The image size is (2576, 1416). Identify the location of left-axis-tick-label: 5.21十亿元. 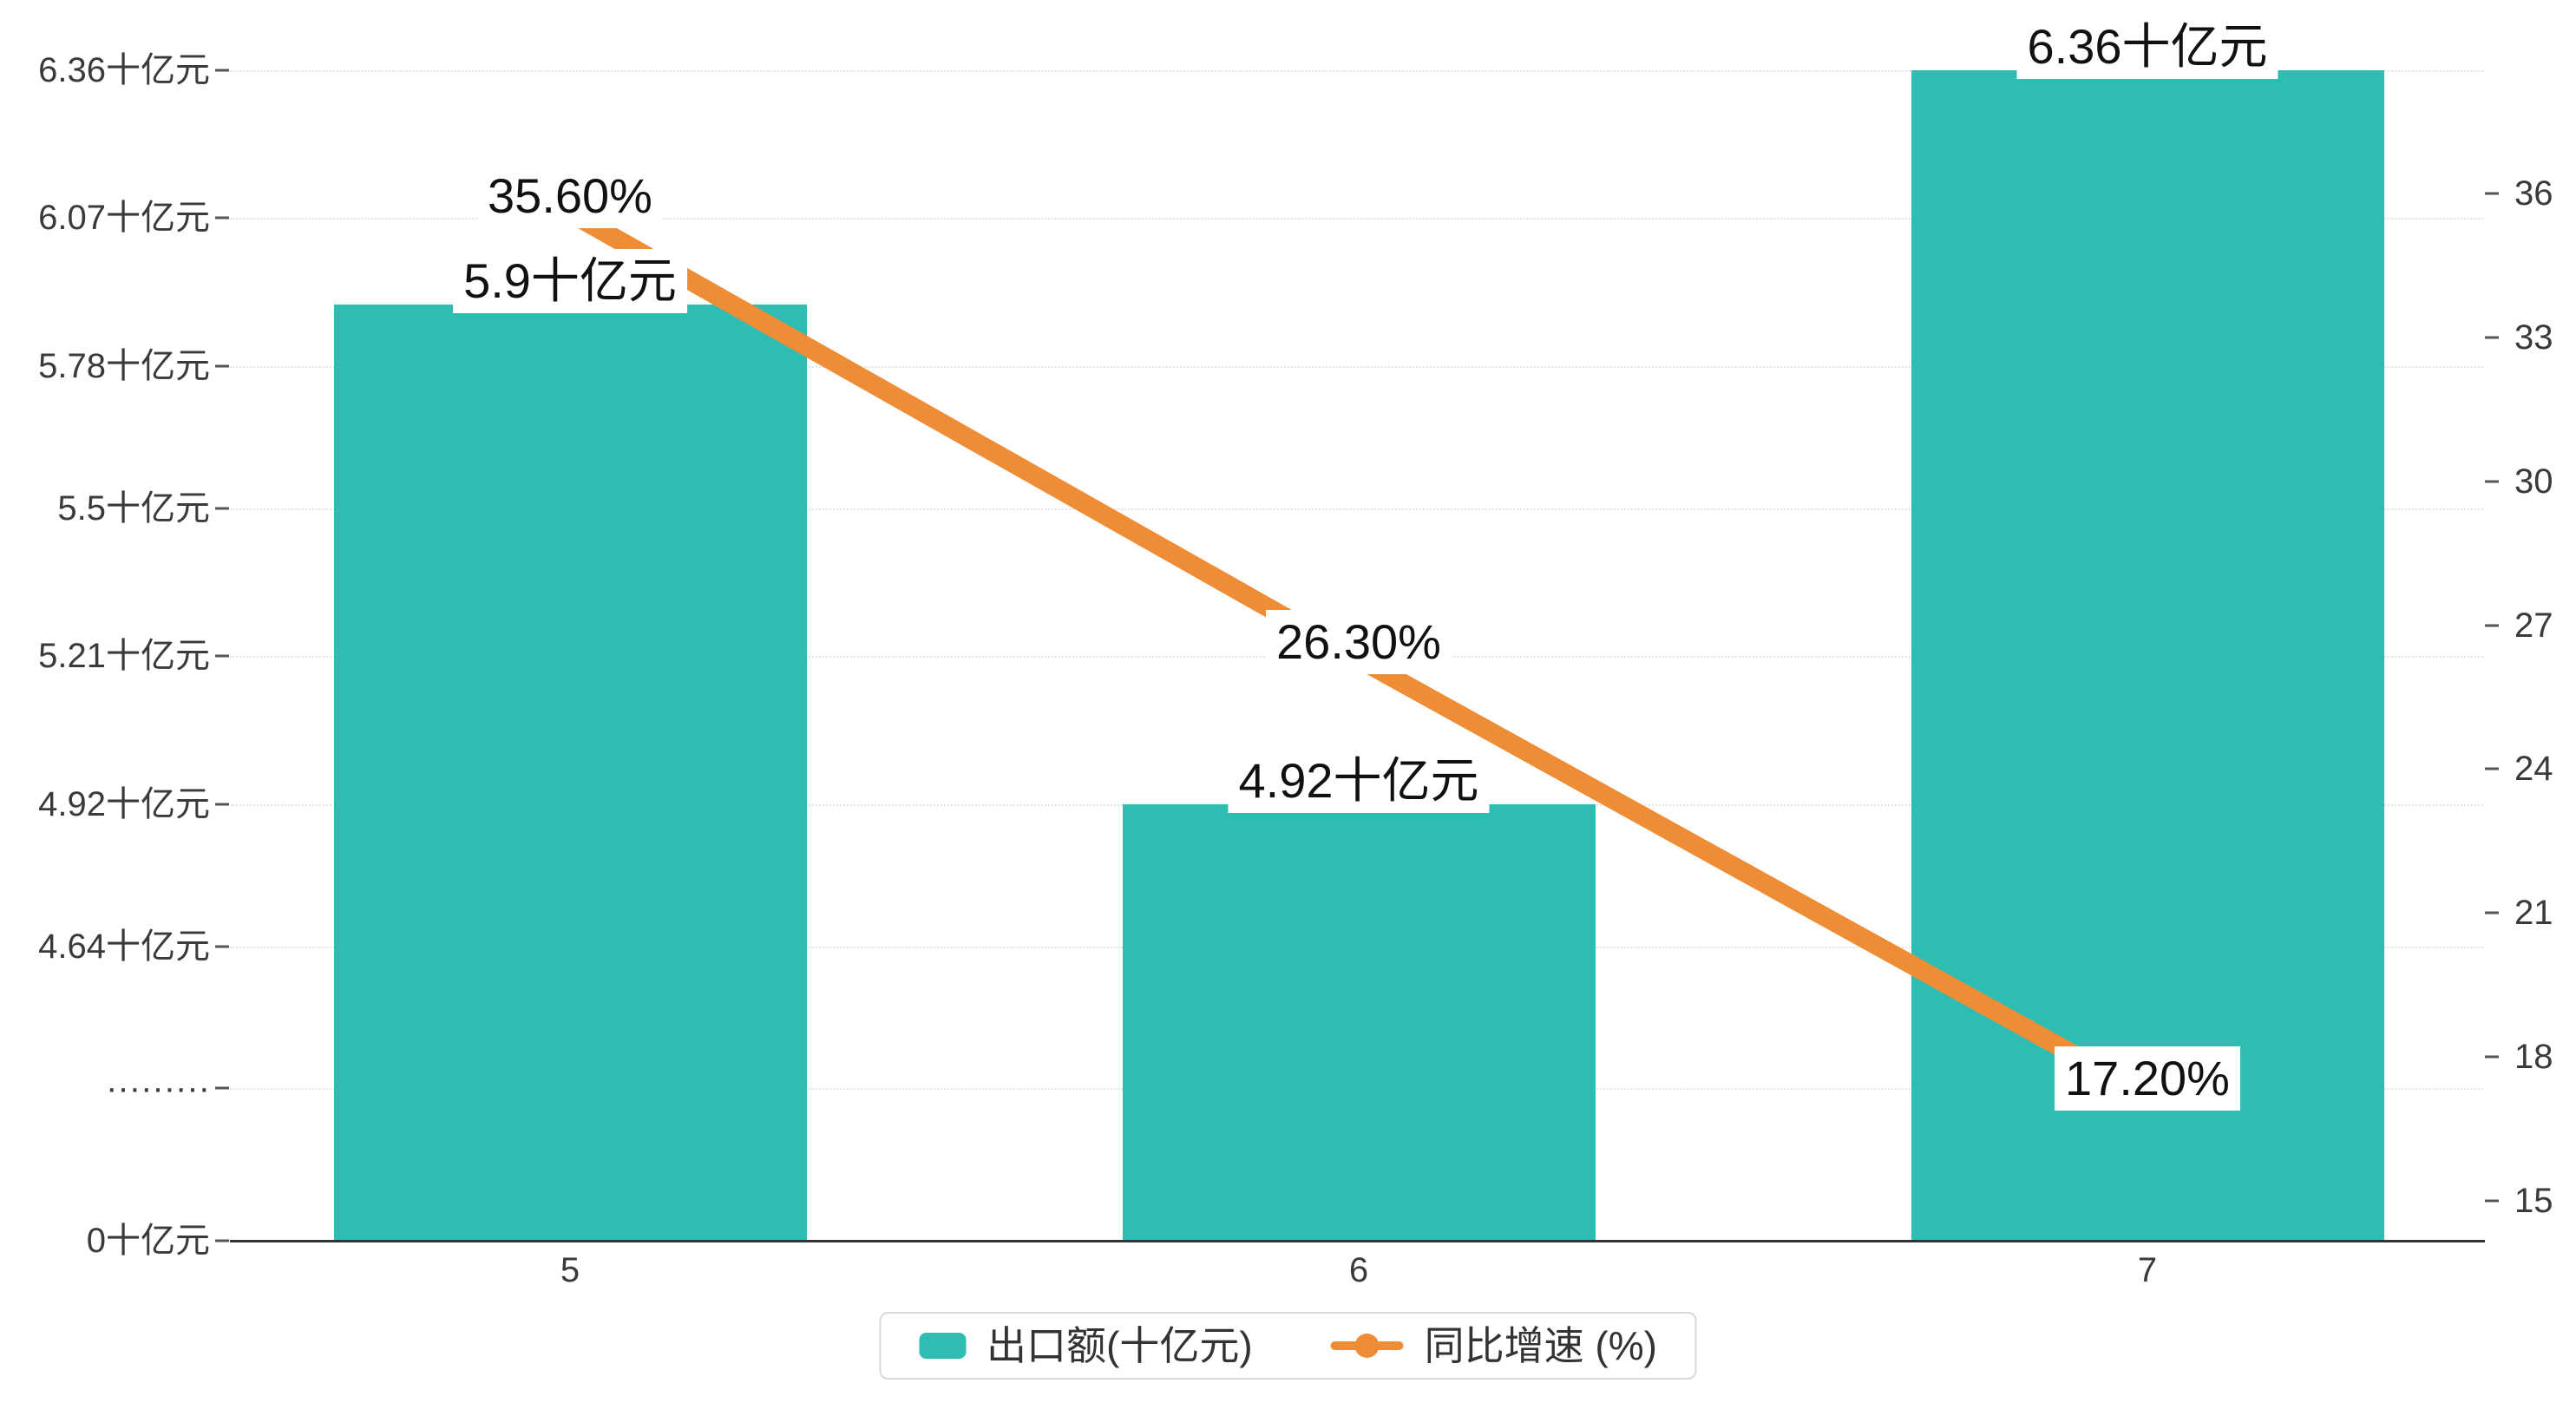
(124, 657).